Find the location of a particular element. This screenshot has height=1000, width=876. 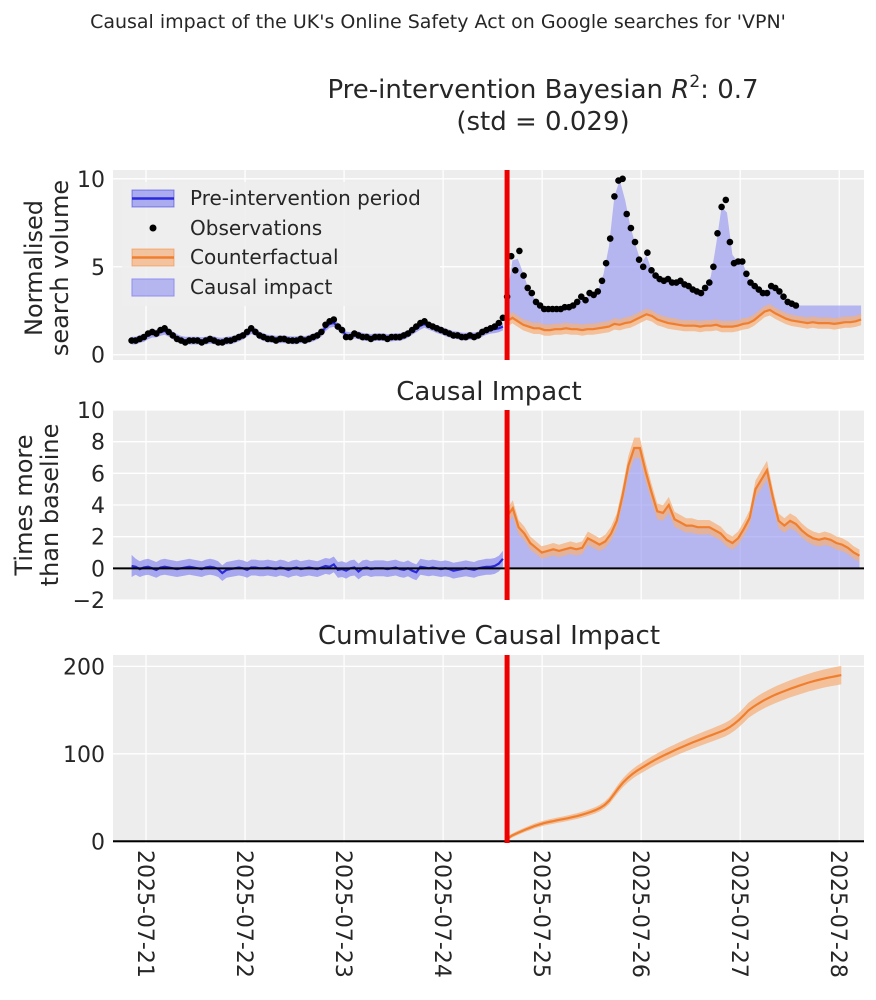

impact-band is located at coordinates (683, 499).